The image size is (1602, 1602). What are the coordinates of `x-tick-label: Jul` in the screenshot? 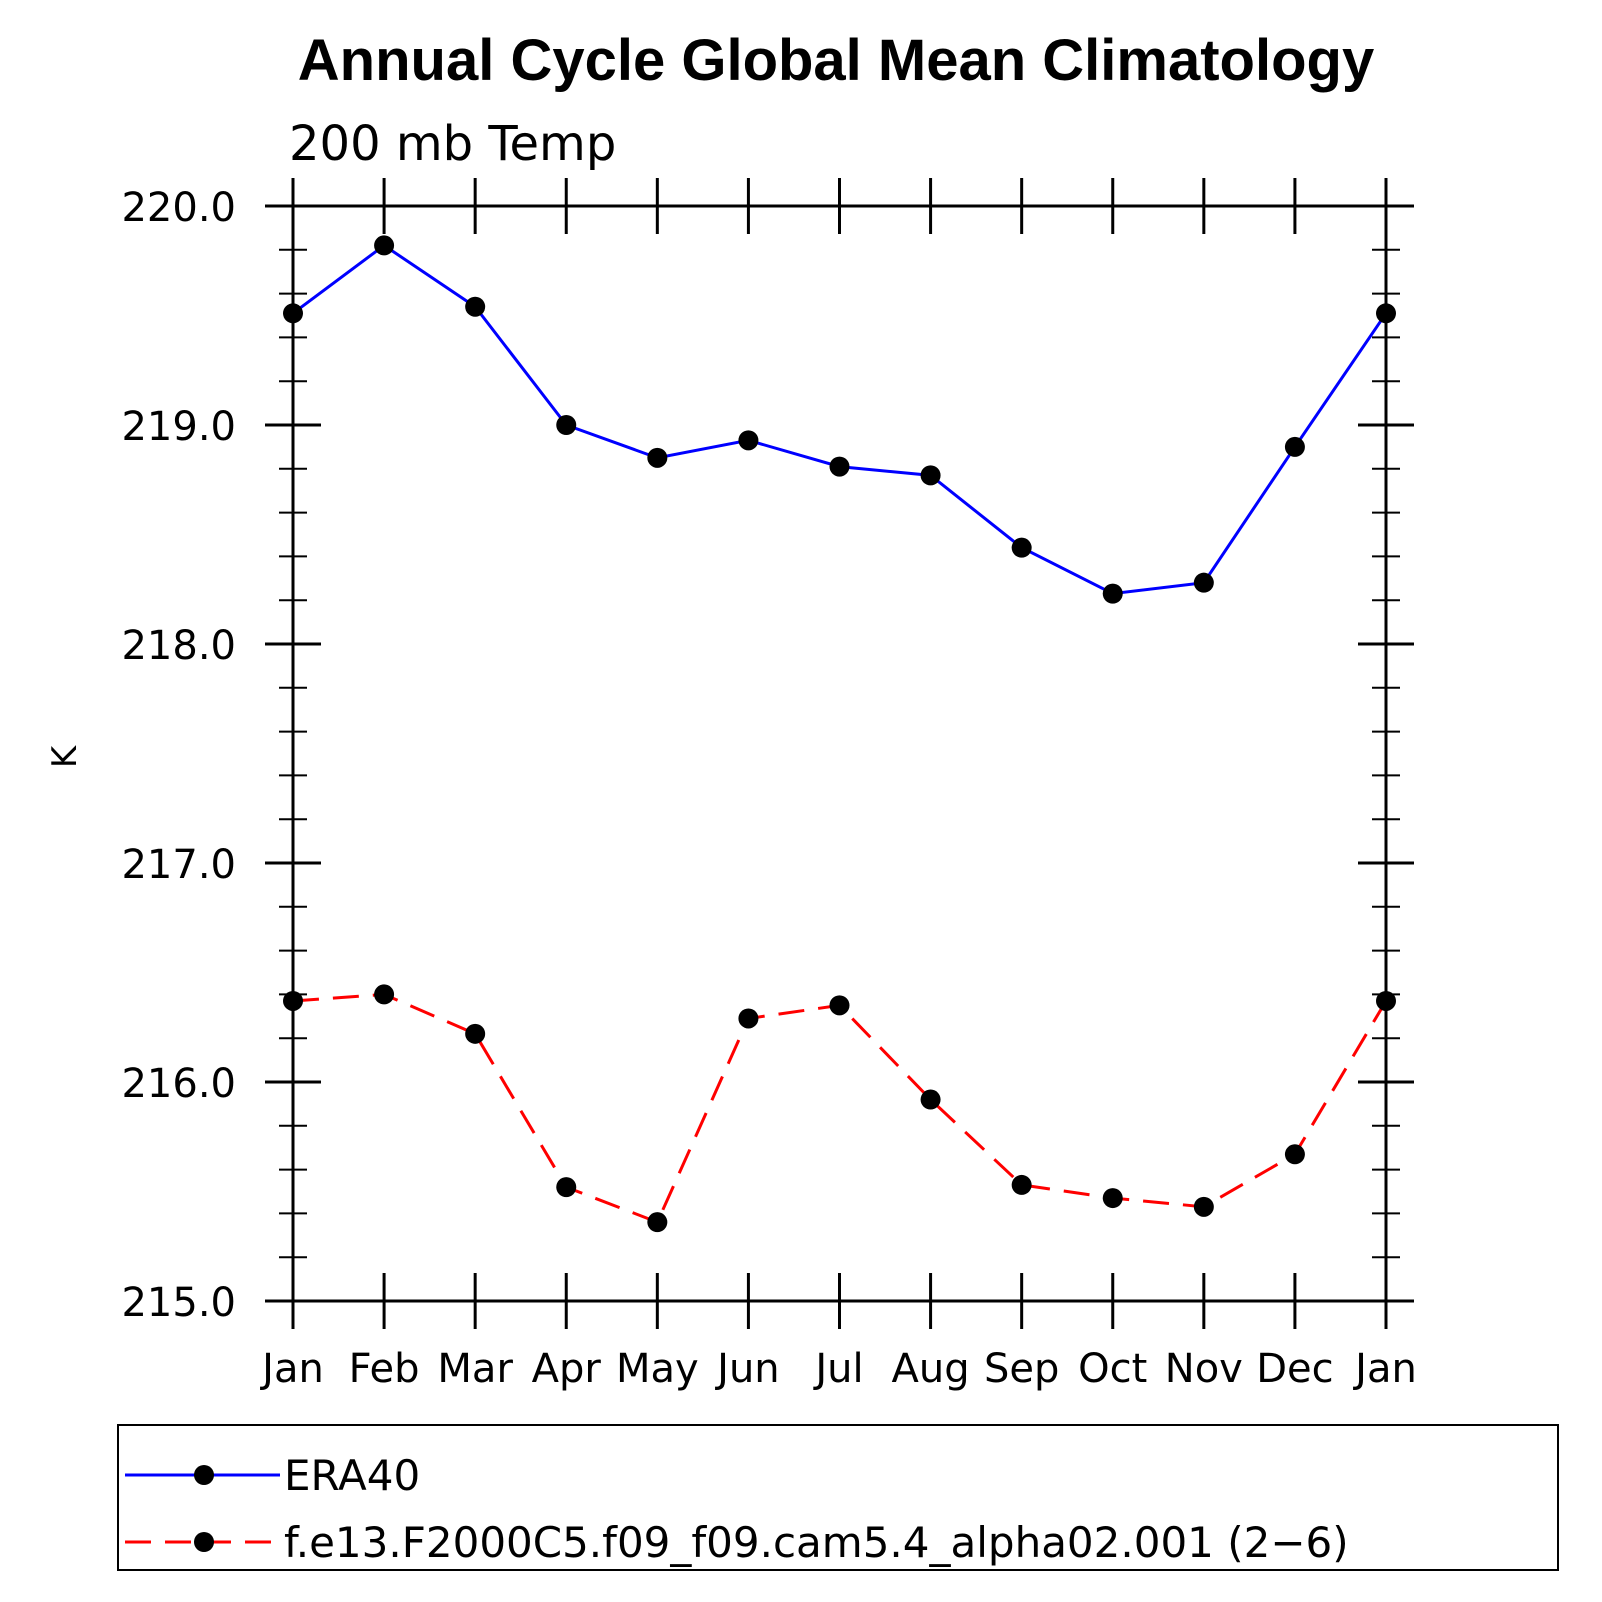 It's located at (837, 1369).